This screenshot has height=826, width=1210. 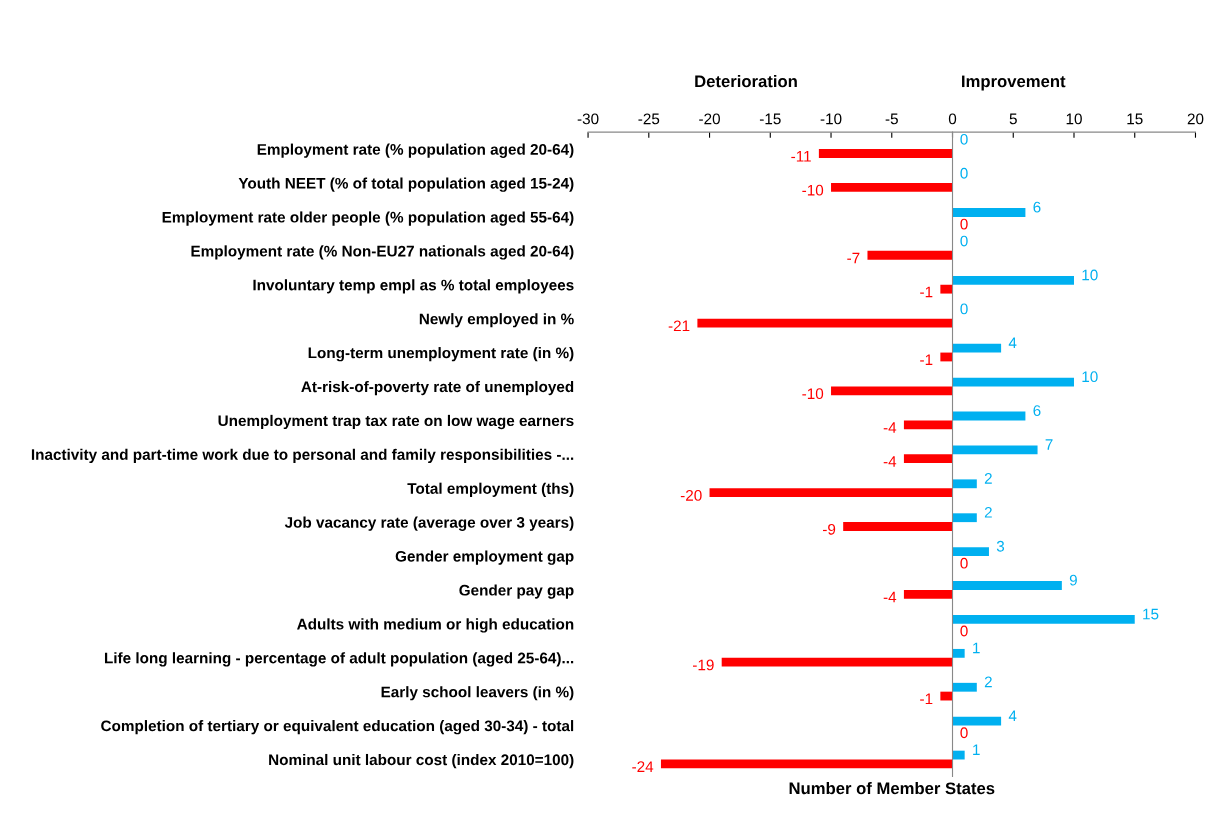 What do you see at coordinates (337, 727) in the screenshot?
I see `y-tick-label: Completion of tertiary or equivalent education (aged 30-34) - total` at bounding box center [337, 727].